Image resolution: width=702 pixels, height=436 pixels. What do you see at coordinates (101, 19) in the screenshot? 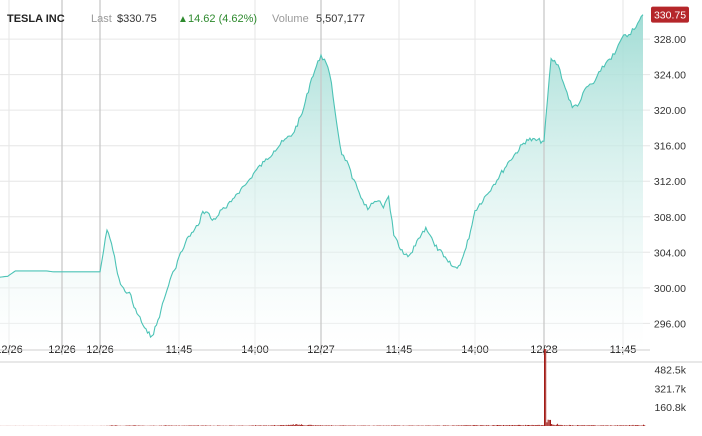
I see `last-label: Last` at bounding box center [101, 19].